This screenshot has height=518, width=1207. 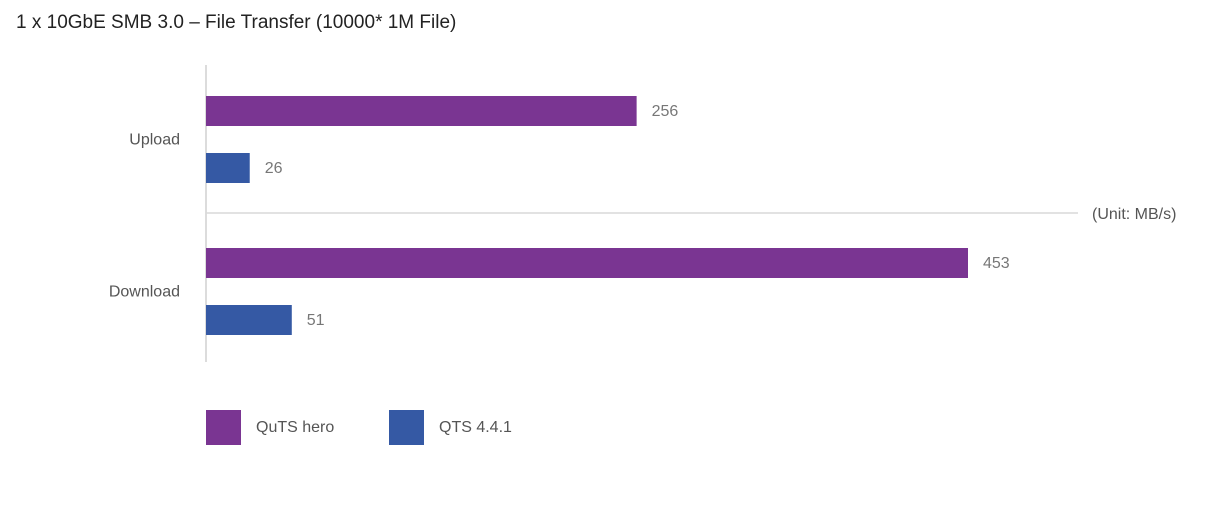 I want to click on value-label: 453, so click(x=996, y=263).